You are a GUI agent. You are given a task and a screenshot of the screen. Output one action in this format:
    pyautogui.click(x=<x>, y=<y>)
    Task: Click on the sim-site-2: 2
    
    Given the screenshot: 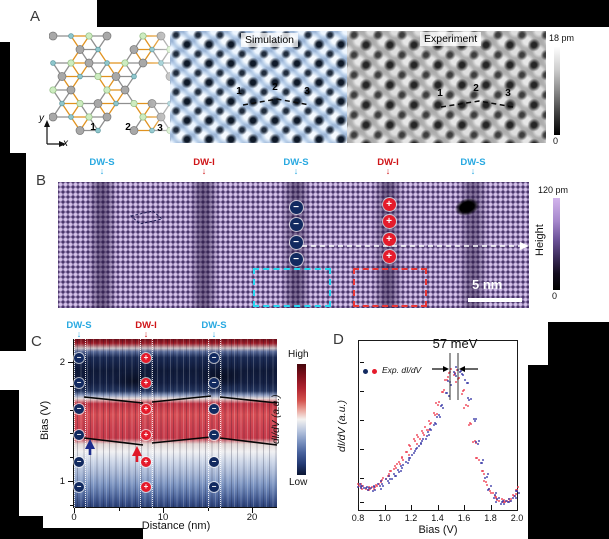 What is the action you would take?
    pyautogui.click(x=275, y=87)
    